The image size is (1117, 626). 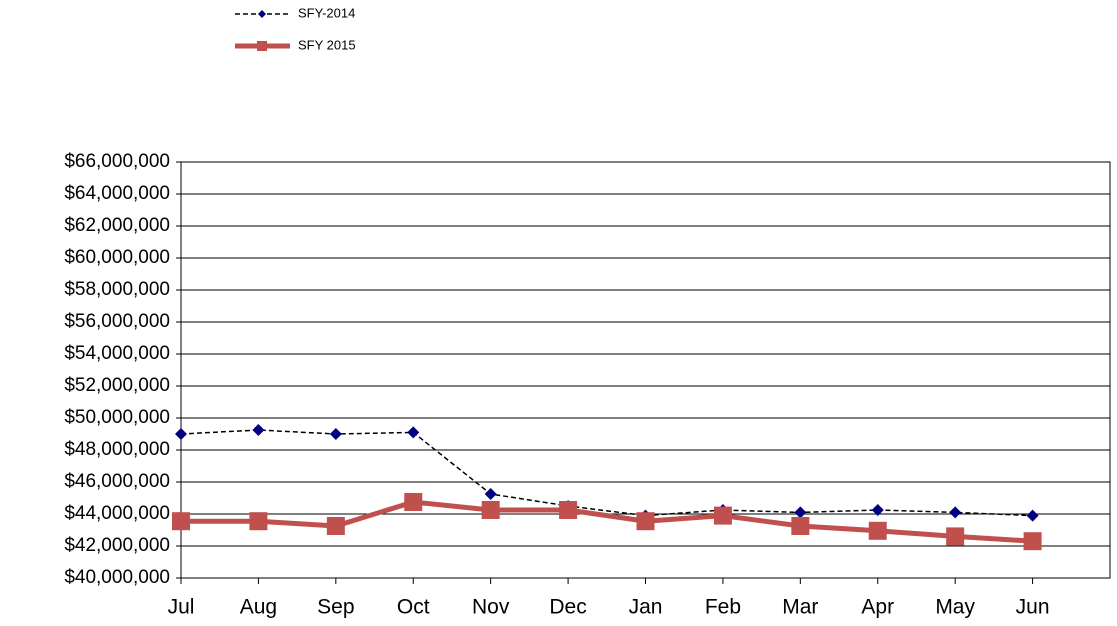 I want to click on y-tick-label: $58,000,000, so click(x=117, y=289).